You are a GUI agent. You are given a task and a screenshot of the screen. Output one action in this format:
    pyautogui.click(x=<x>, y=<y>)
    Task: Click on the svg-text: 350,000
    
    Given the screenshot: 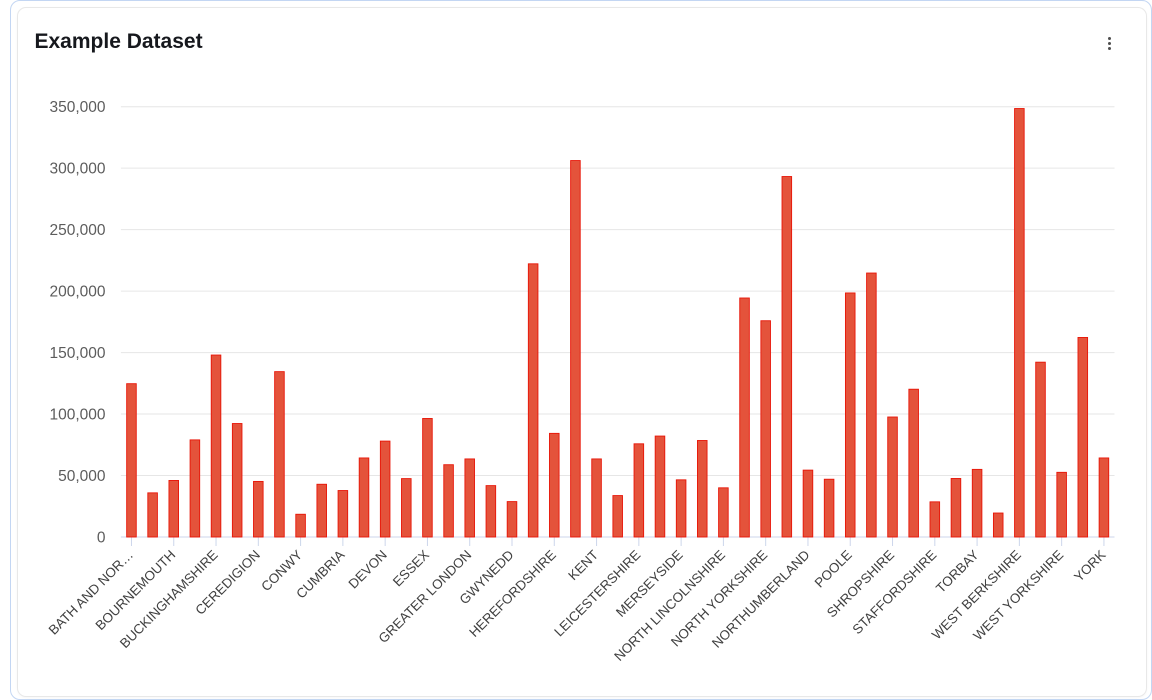 What is the action you would take?
    pyautogui.click(x=77, y=107)
    